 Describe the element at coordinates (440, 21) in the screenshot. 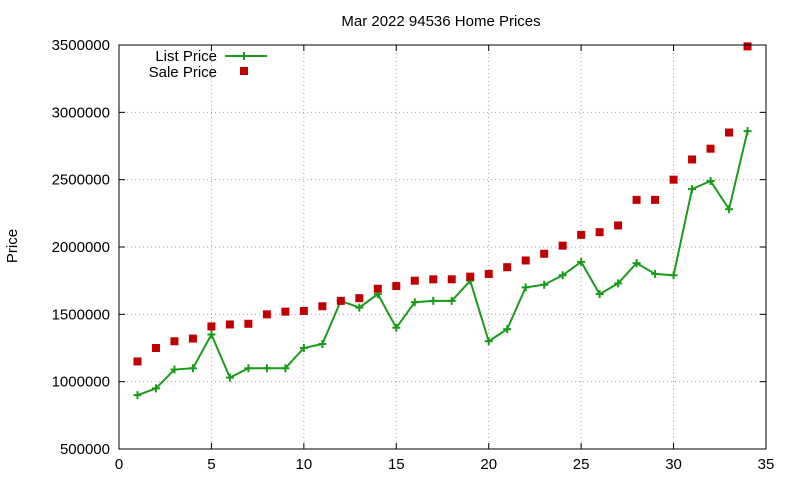

I see `chart-title: Mar 2022 94536 Home Prices` at that location.